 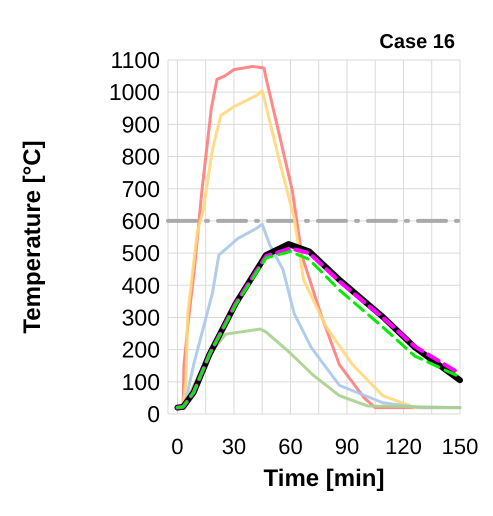 What do you see at coordinates (290, 446) in the screenshot?
I see `x-tick-label: 60` at bounding box center [290, 446].